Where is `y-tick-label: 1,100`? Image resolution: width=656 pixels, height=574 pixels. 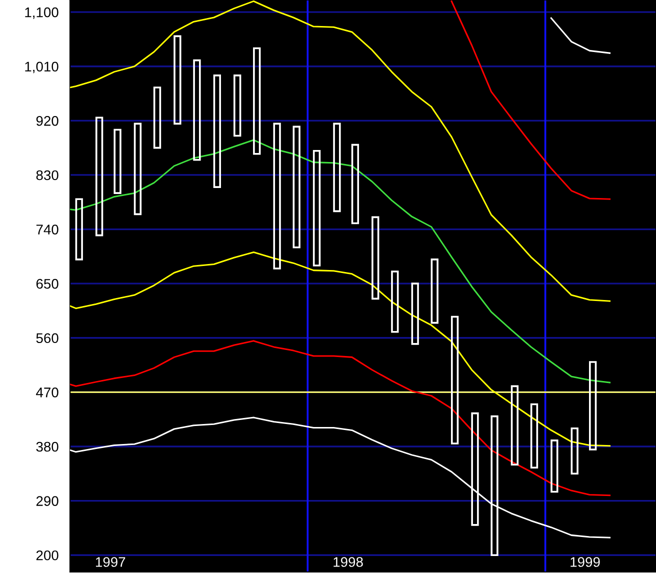
y-tick-label: 1,100 is located at coordinates (41, 13).